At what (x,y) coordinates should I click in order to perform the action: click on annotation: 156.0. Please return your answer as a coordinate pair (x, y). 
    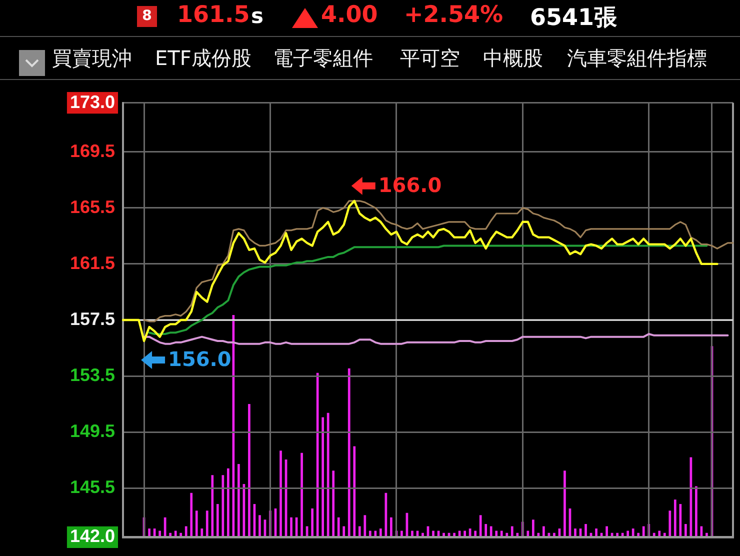
    Looking at the image, I should click on (200, 359).